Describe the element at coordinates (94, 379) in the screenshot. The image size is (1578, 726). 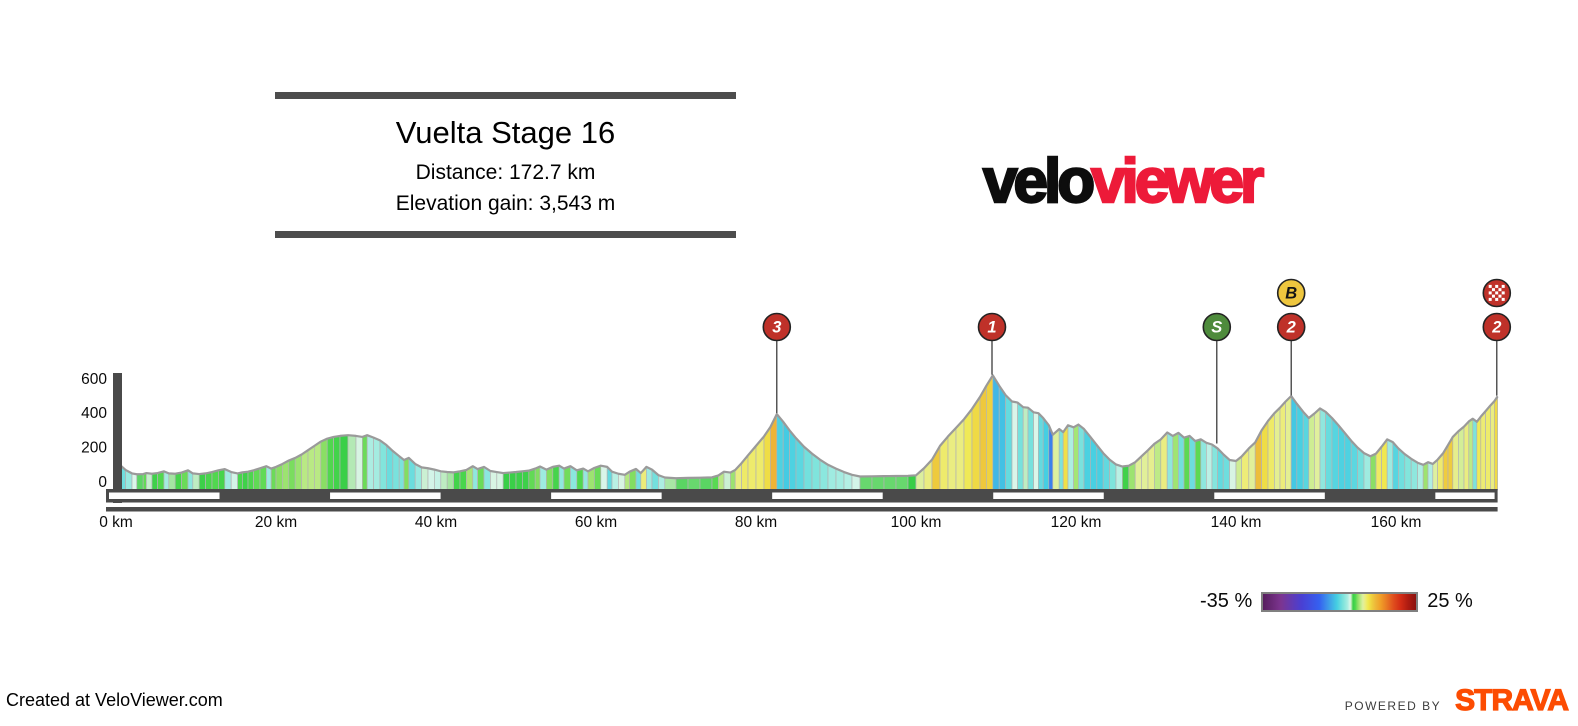
I see `y-axis-label: 600` at that location.